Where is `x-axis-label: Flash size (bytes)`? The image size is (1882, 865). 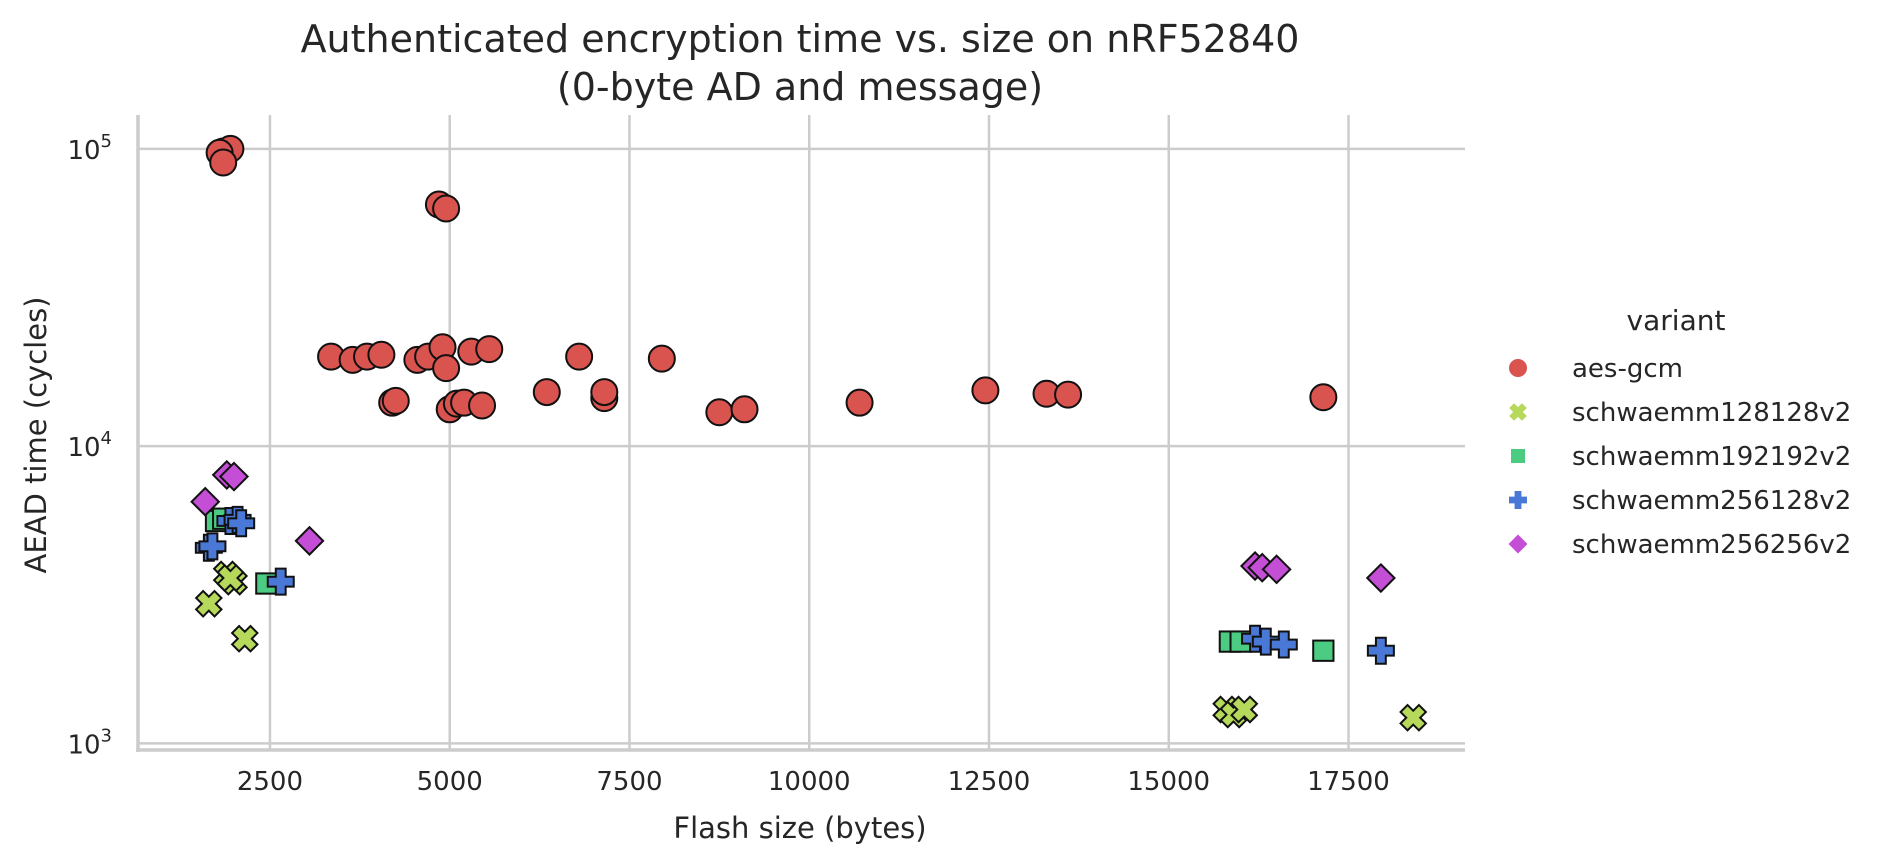 x-axis-label: Flash size (bytes) is located at coordinates (799, 828).